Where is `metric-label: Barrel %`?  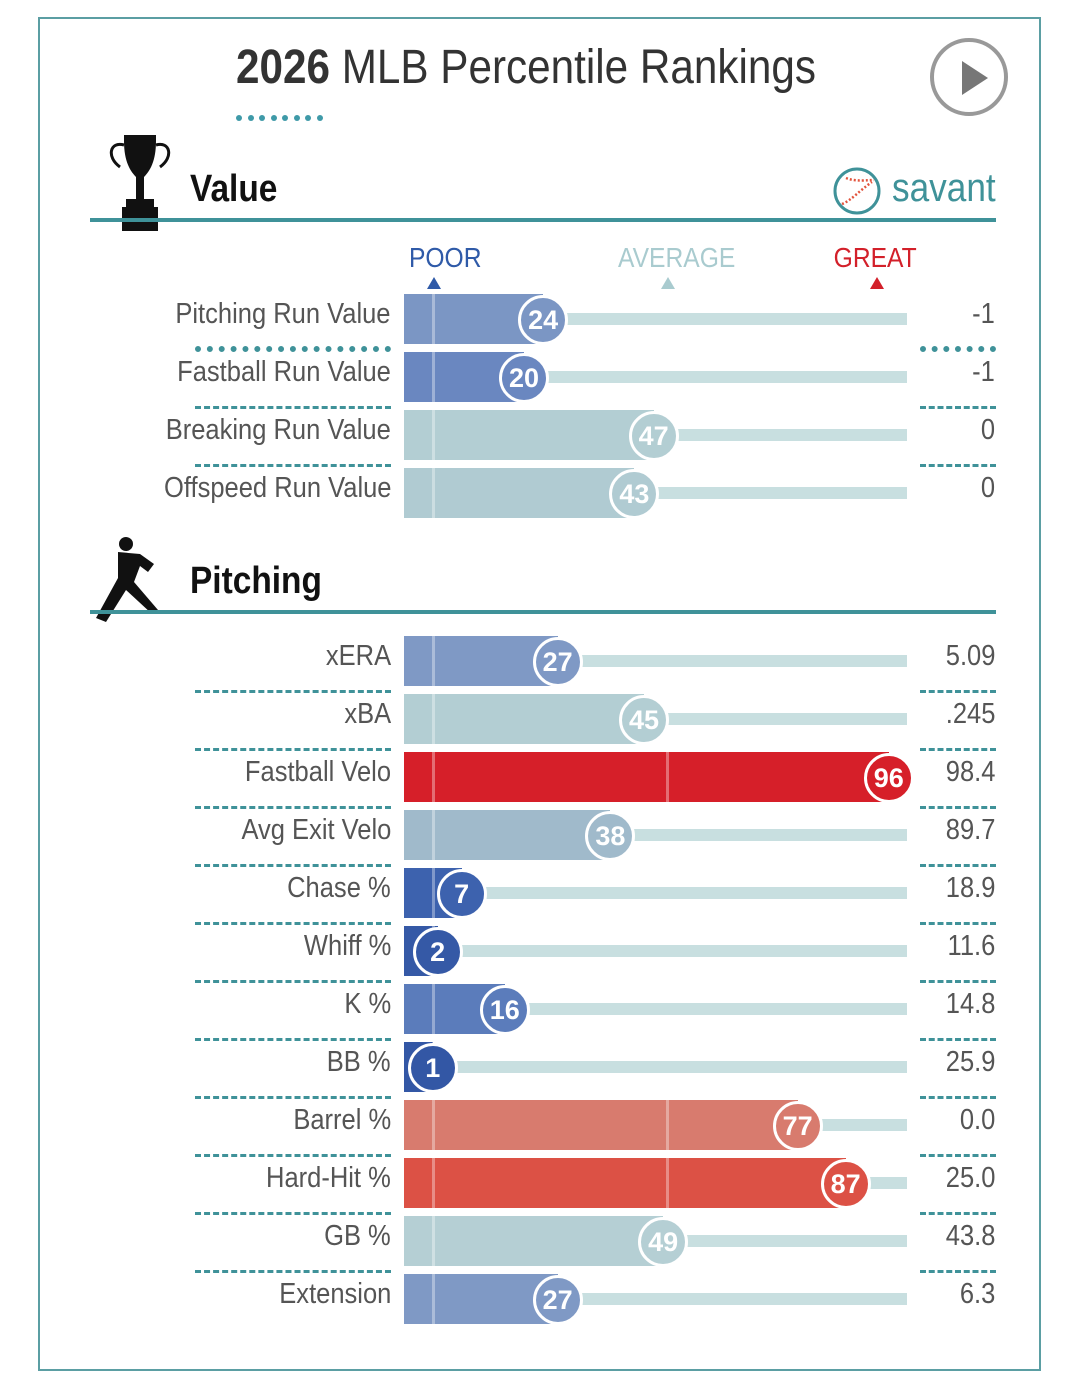 metric-label: Barrel % is located at coordinates (342, 1120).